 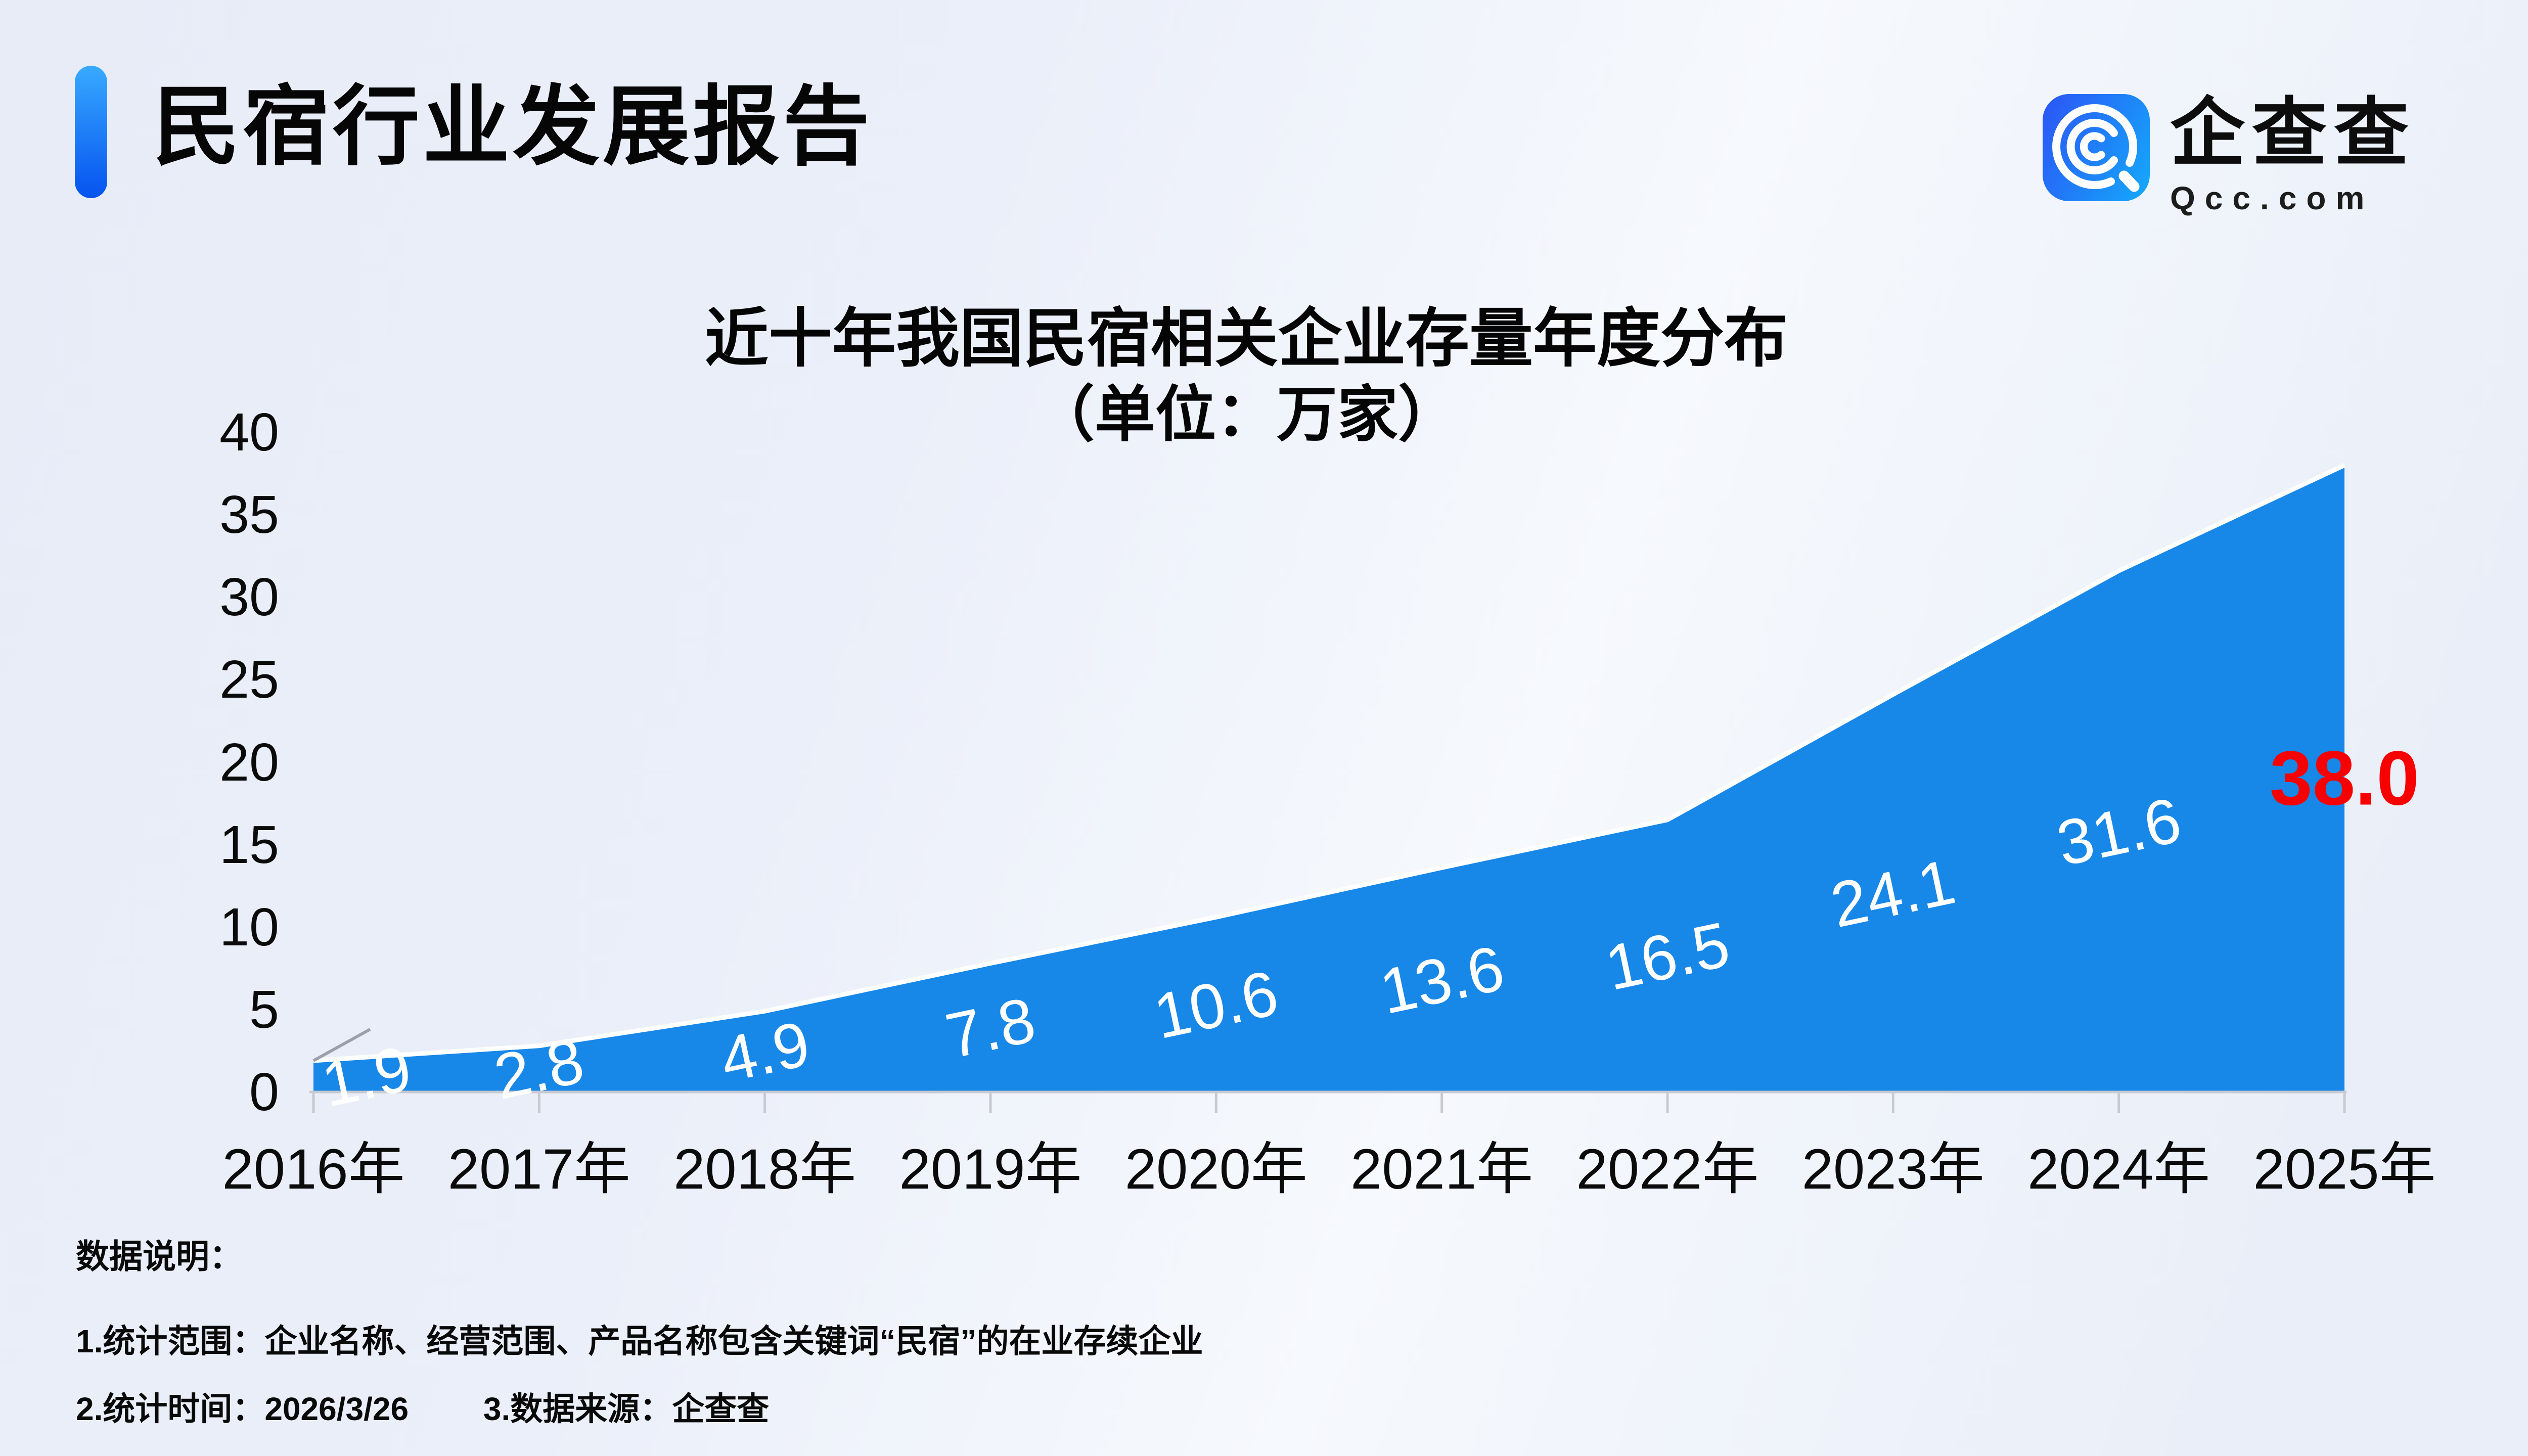 I want to click on qcc-logo-text: 企查查 Qcc.com, so click(x=2293, y=155).